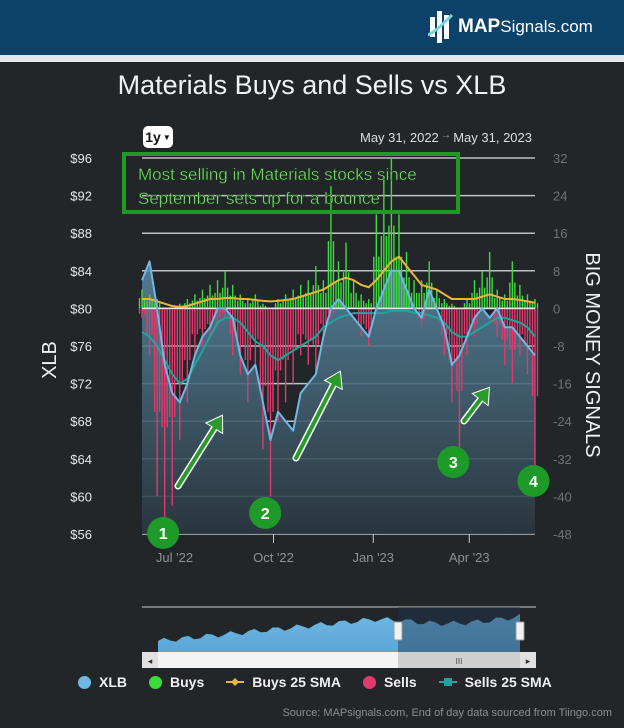 This screenshot has height=728, width=624. I want to click on y-right-tick-label: 0, so click(556, 308).